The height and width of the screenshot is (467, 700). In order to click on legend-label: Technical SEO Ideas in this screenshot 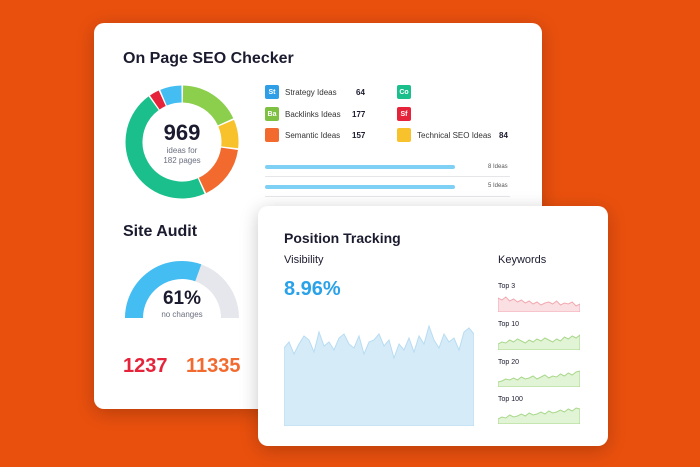, I will do `click(454, 135)`.